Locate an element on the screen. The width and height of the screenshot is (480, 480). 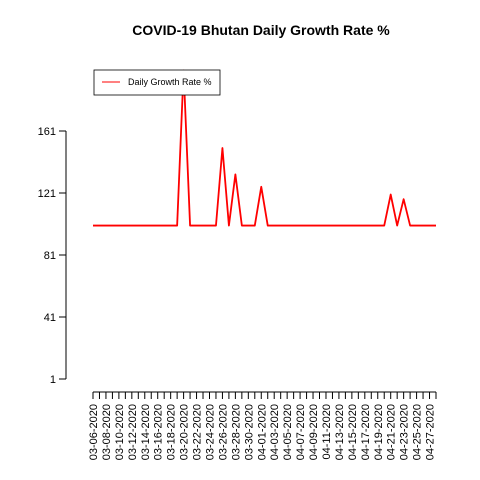
y-tick-label: 1 is located at coordinates (53, 380).